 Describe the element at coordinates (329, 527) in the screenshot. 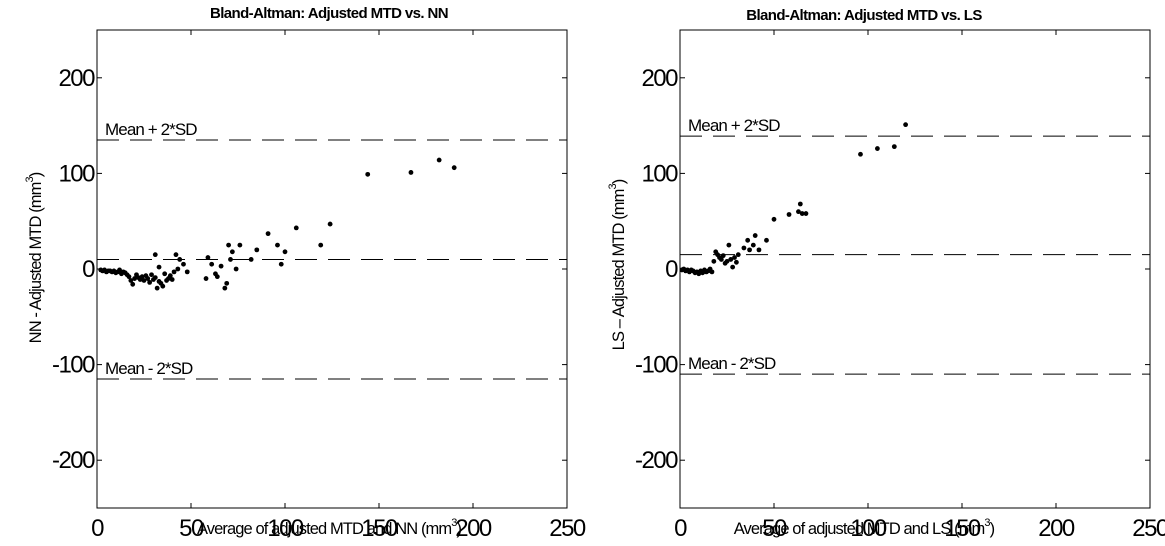

I see `x-axis-label: Average of adjusted MTD and NN (mm3)` at that location.